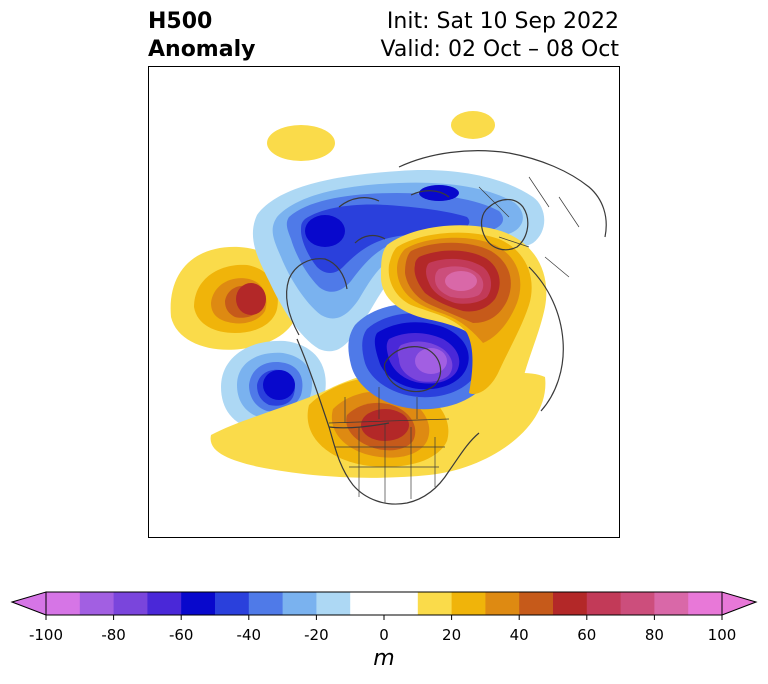 This screenshot has width=768, height=684. What do you see at coordinates (384, 617) in the screenshot?
I see `colorbar-ticks` at bounding box center [384, 617].